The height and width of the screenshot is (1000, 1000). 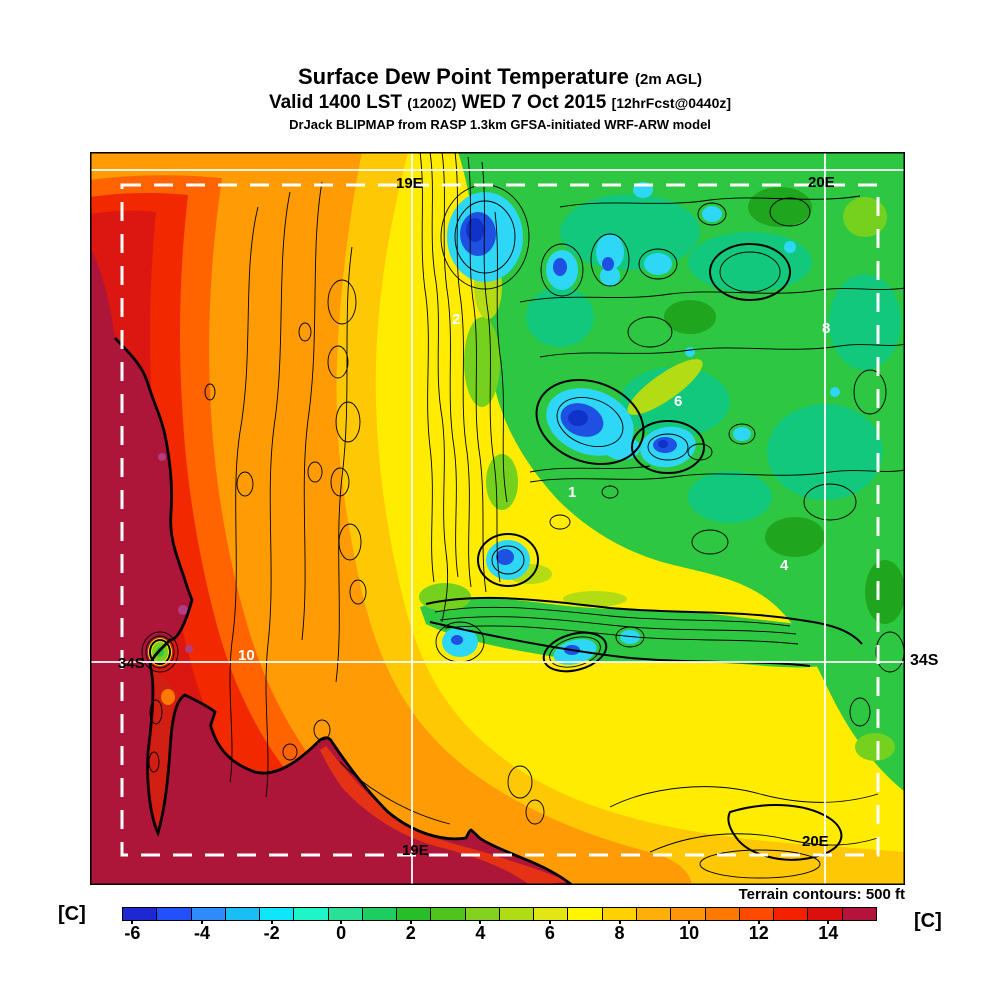 I want to click on value-label-1: 1, so click(x=572, y=492).